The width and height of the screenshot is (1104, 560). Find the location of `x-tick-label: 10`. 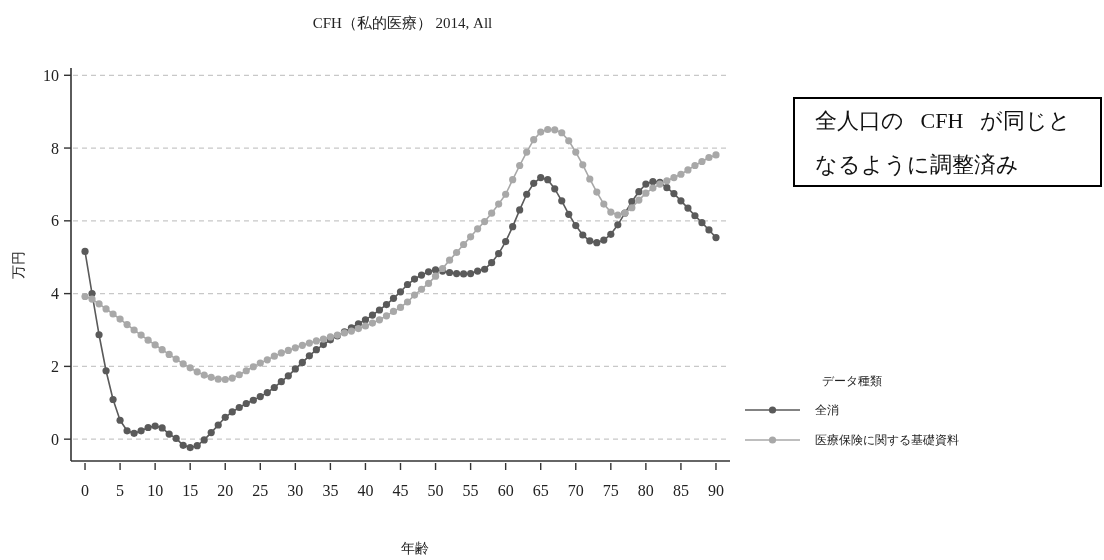

x-tick-label: 10 is located at coordinates (155, 490).